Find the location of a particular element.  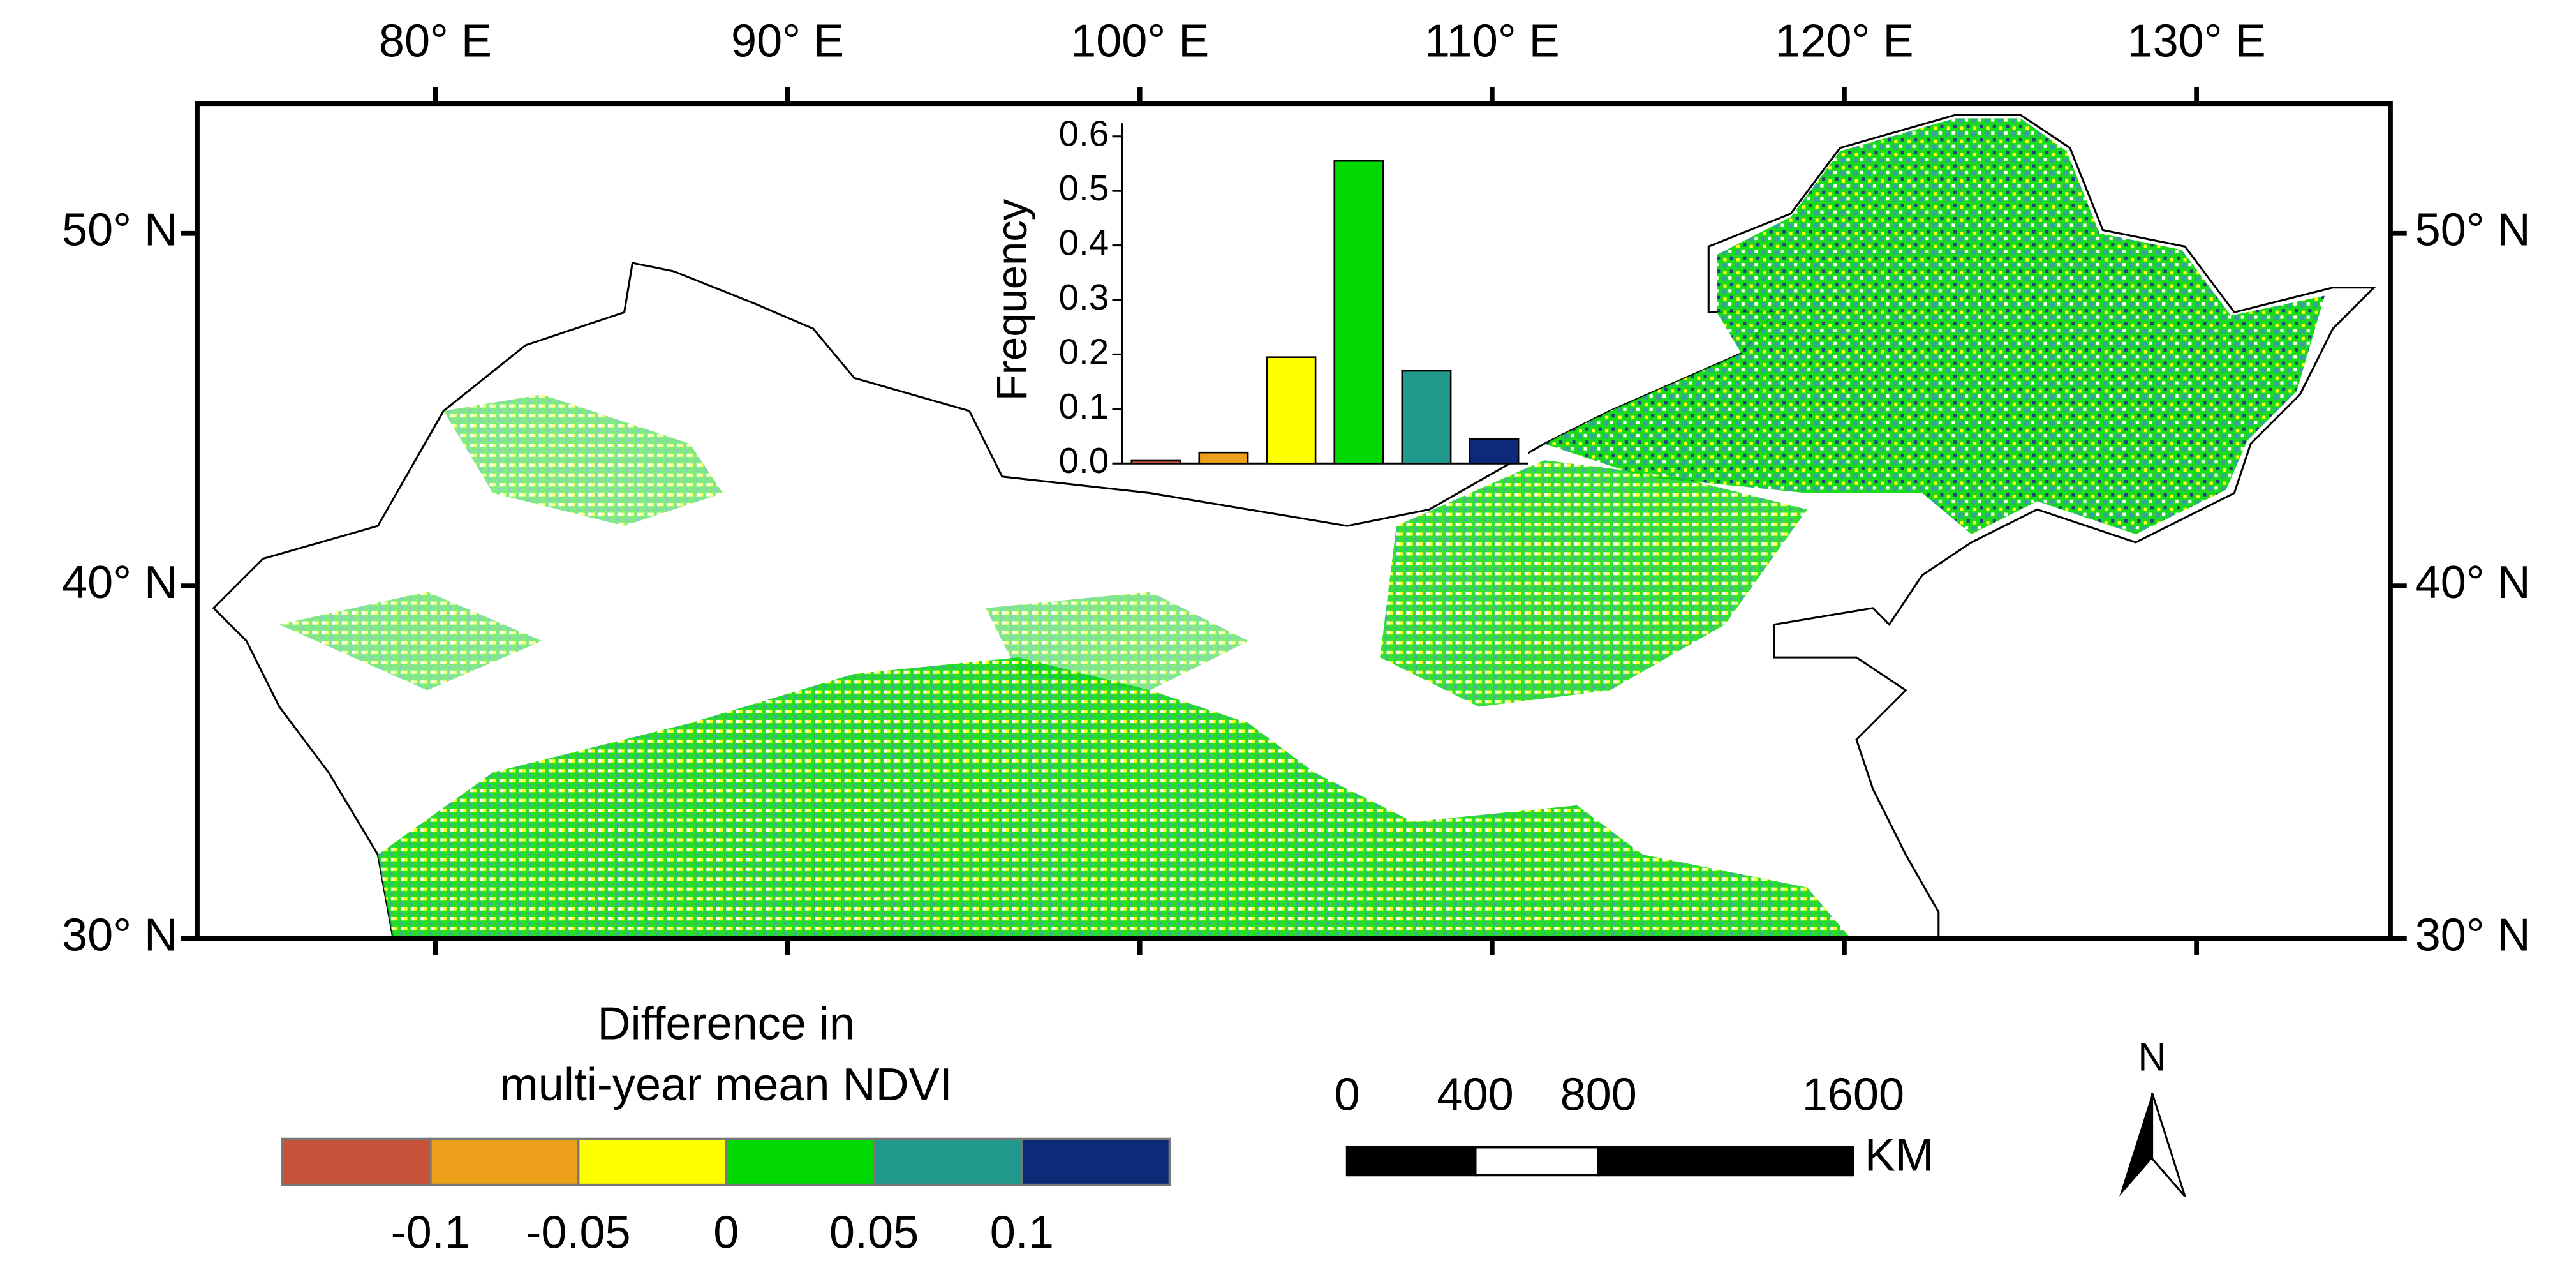

lon-label: 90° E is located at coordinates (787, 41).